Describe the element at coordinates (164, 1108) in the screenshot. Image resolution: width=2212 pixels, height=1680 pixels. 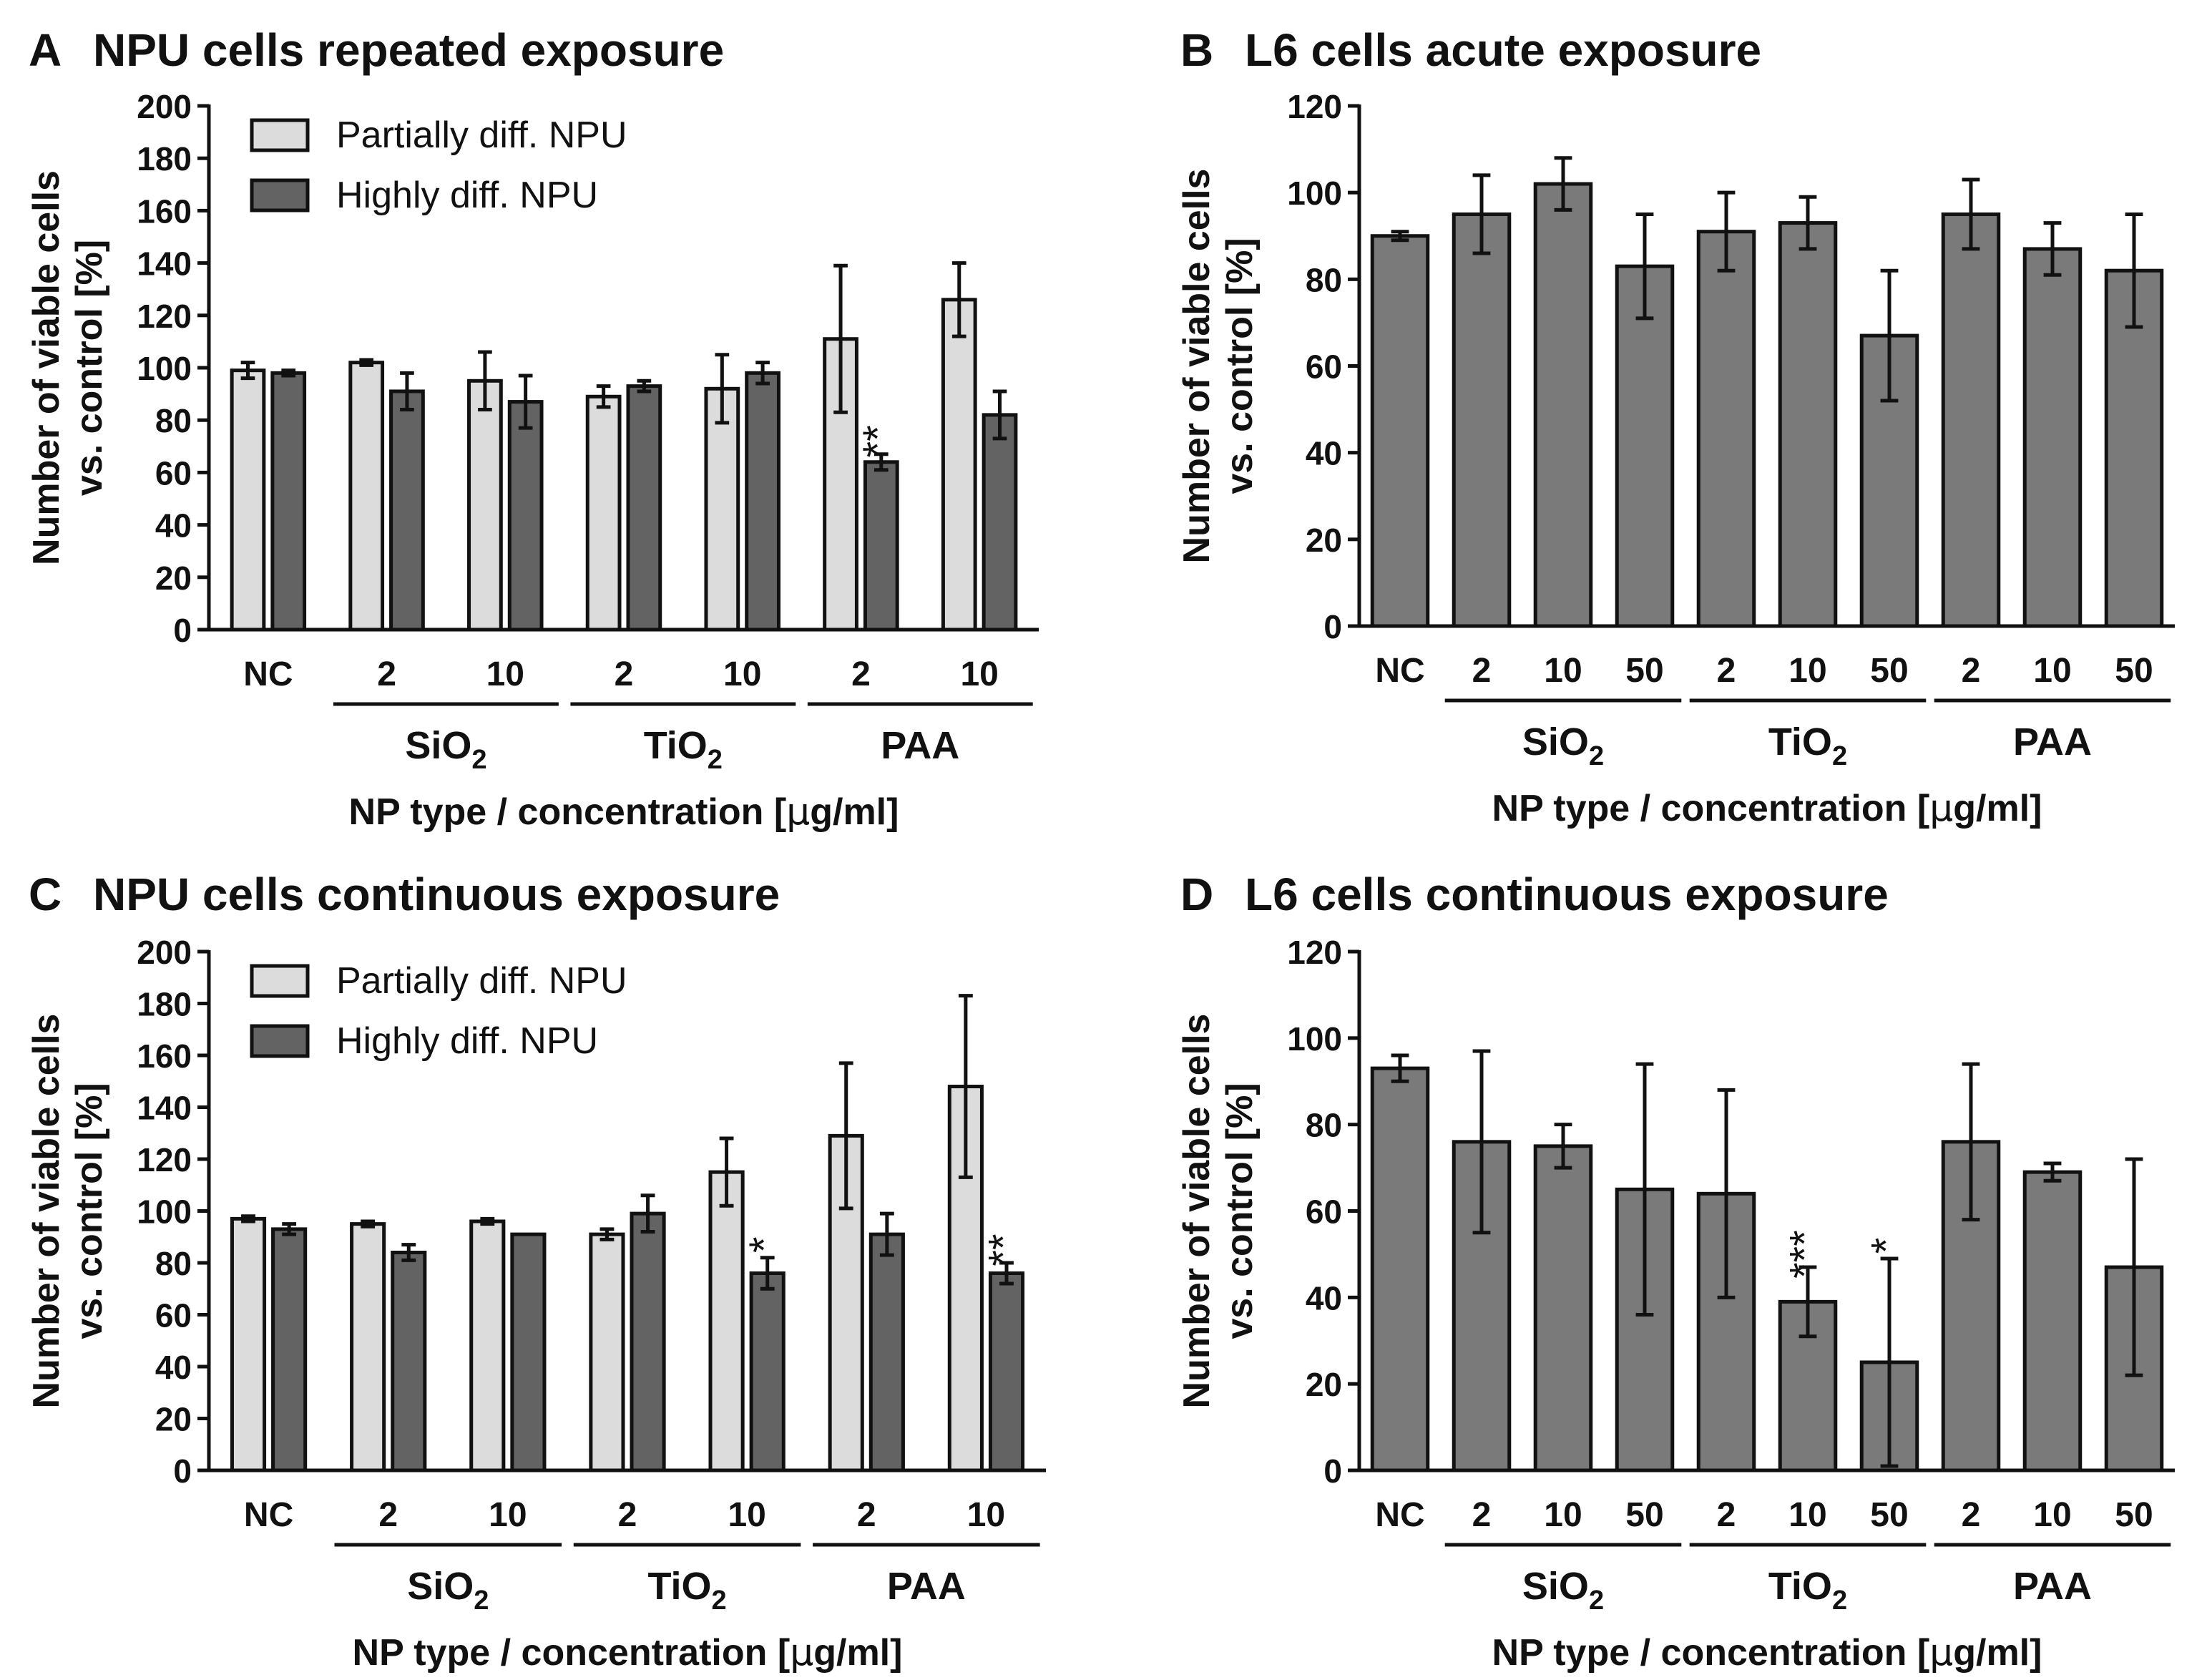
I see `y-tick-label: 140` at that location.